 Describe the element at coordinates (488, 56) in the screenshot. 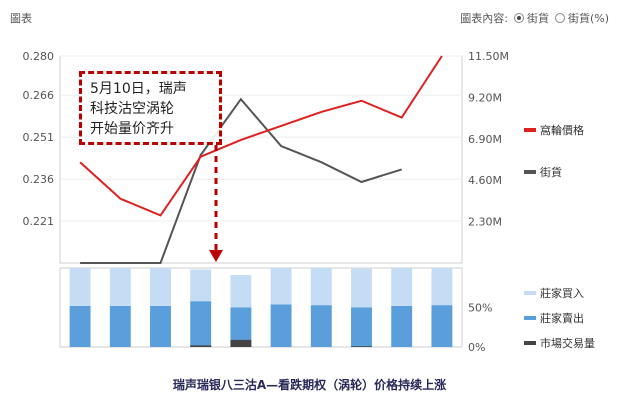

I see `right-tick-label: 11.50M` at that location.